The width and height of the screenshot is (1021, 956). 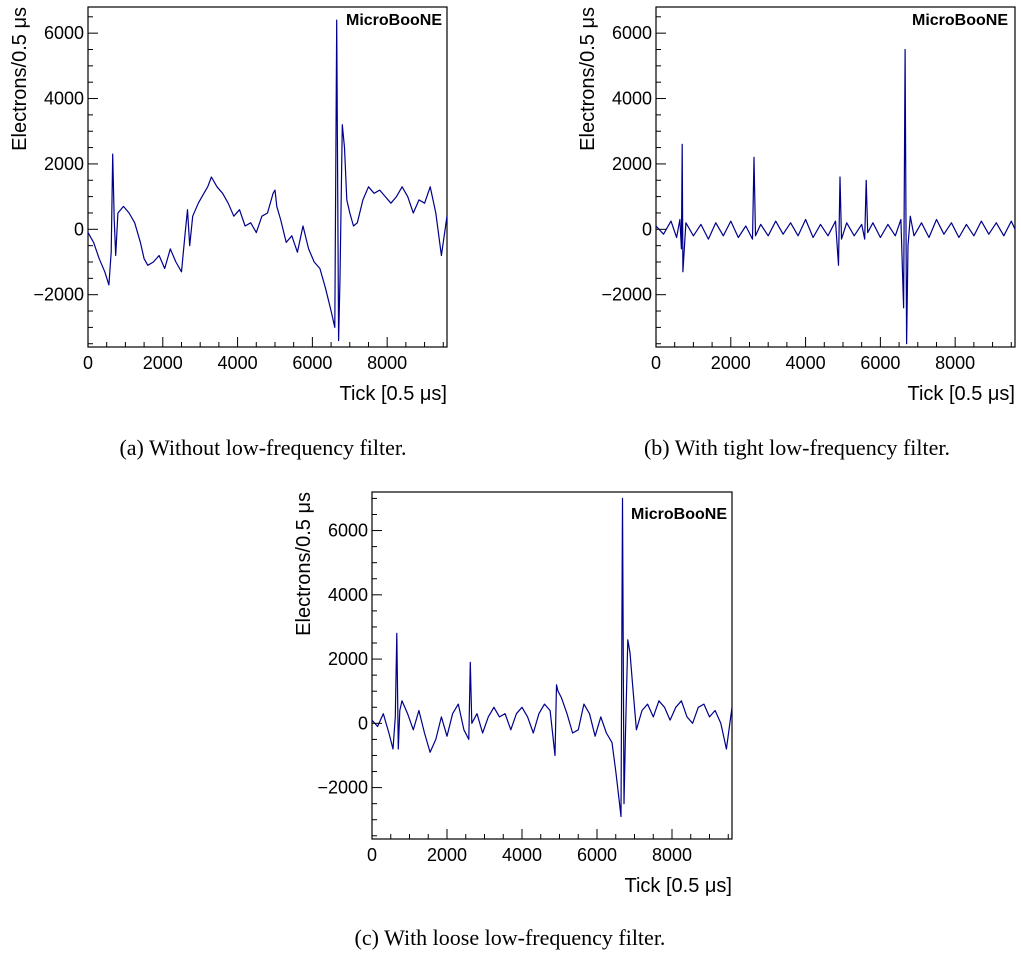 What do you see at coordinates (797, 447) in the screenshot?
I see `caption: (b) With tight low-frequency filter.` at bounding box center [797, 447].